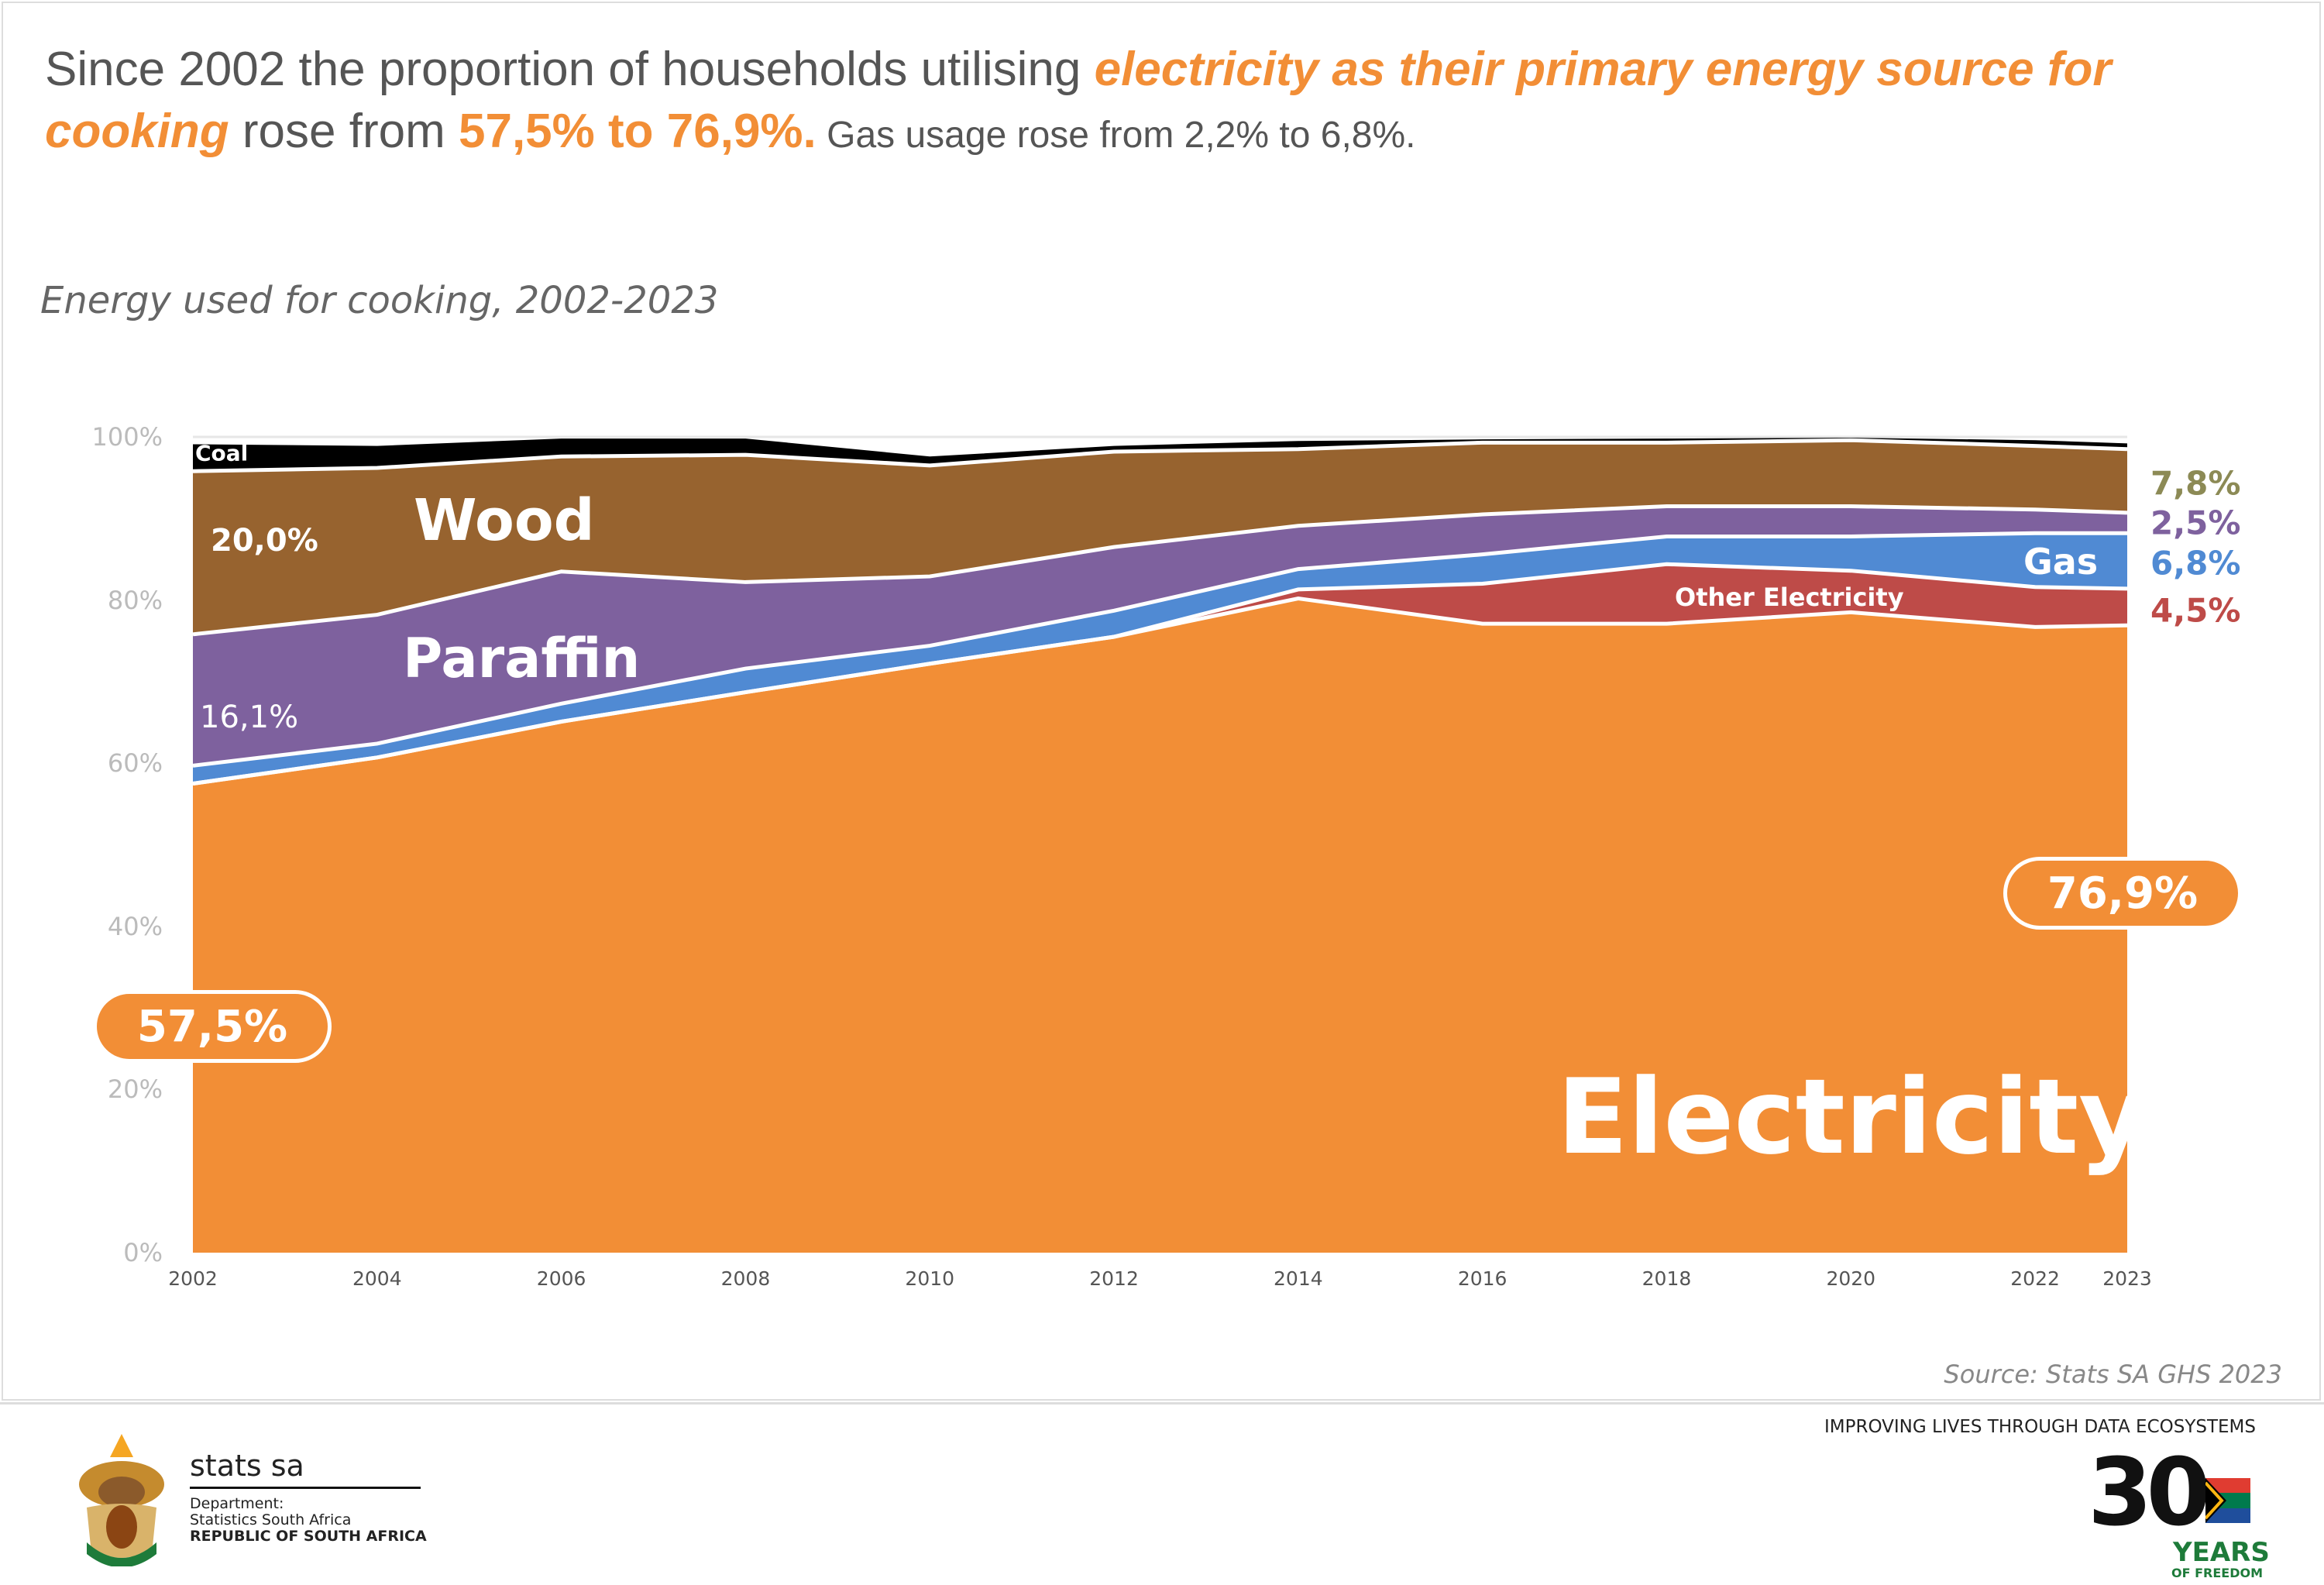 This screenshot has width=2324, height=1585. I want to click on y-tick-label: 80%, so click(135, 600).